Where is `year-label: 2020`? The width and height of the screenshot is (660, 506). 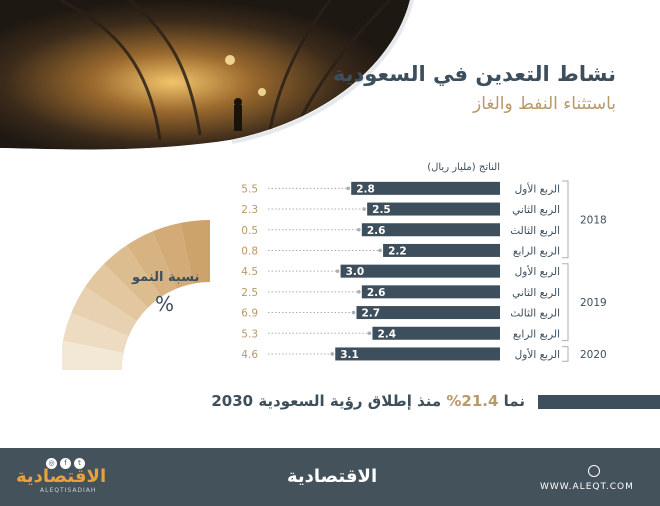 year-label: 2020 is located at coordinates (593, 355).